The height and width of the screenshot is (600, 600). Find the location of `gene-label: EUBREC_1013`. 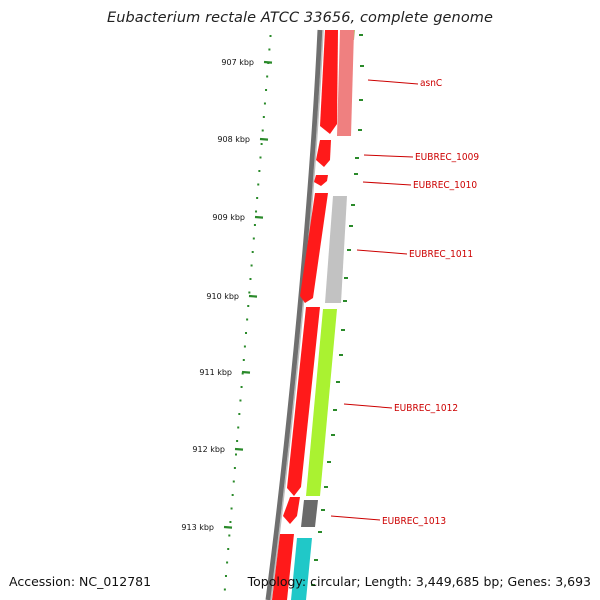

gene-label: EUBREC_1013 is located at coordinates (414, 521).